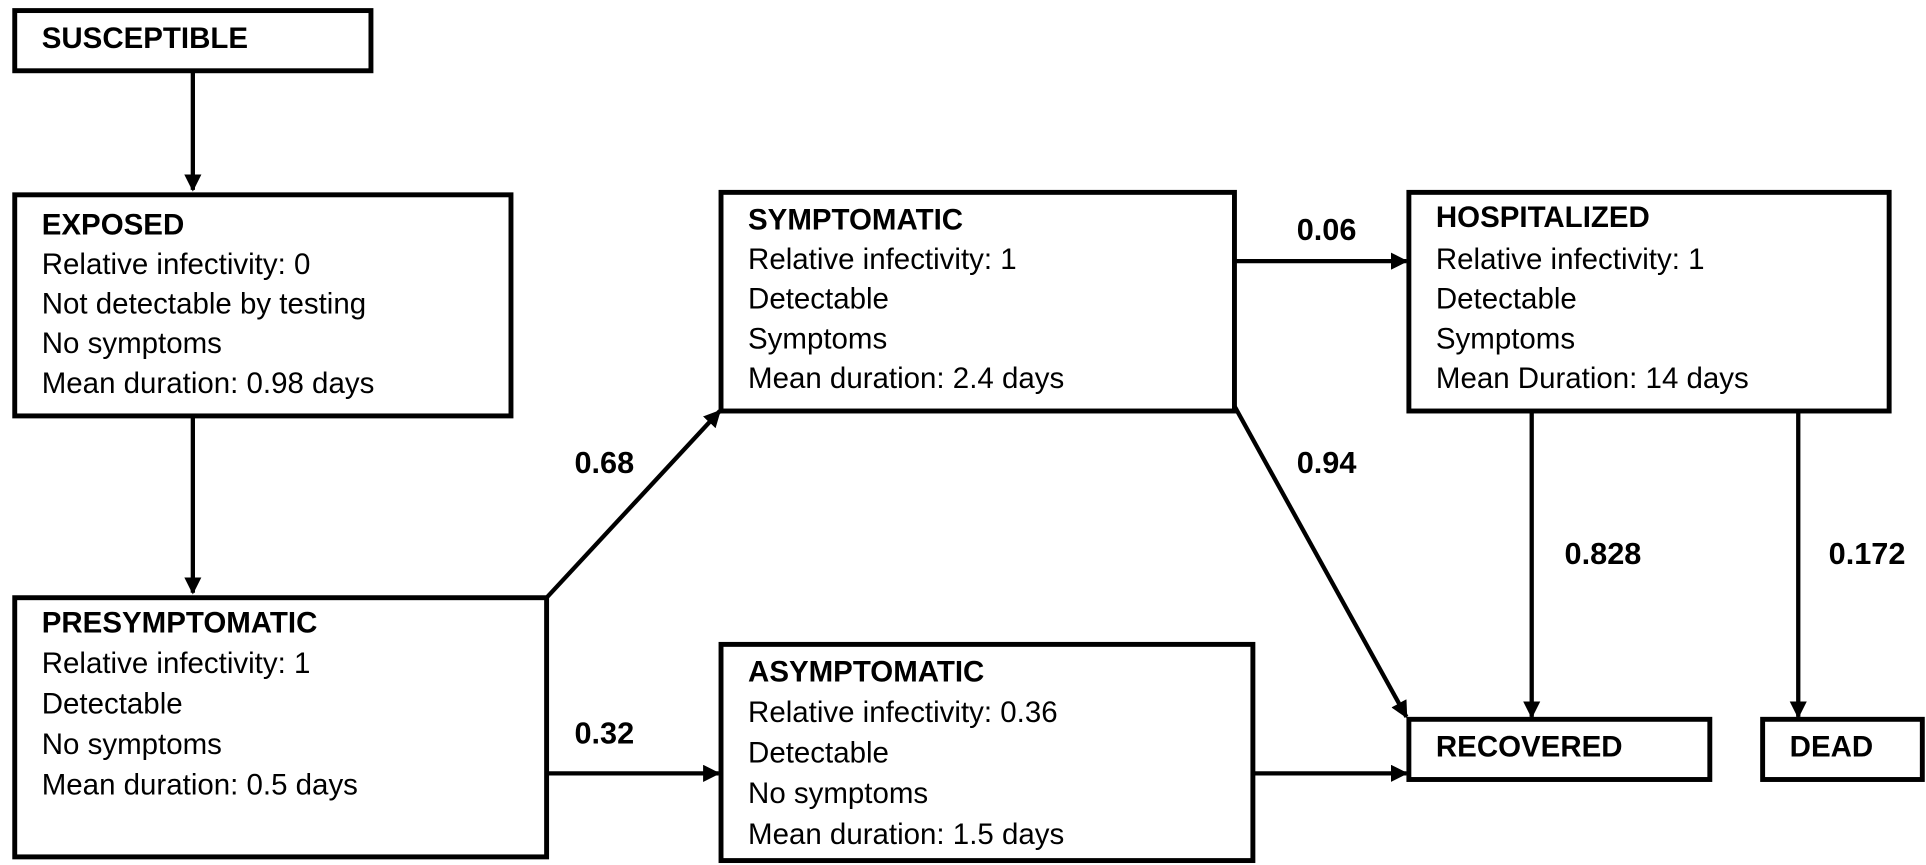 This screenshot has width=1926, height=865. Describe the element at coordinates (1327, 462) in the screenshot. I see `edge-label: 0.94` at that location.